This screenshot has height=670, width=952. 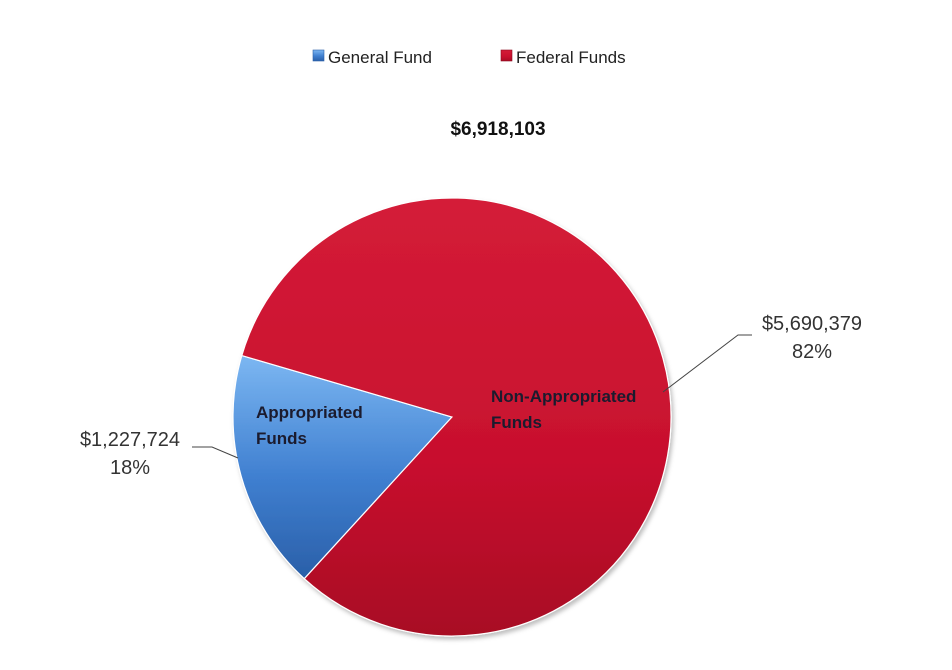 I want to click on legend-swatch-general-fund, so click(x=318, y=55).